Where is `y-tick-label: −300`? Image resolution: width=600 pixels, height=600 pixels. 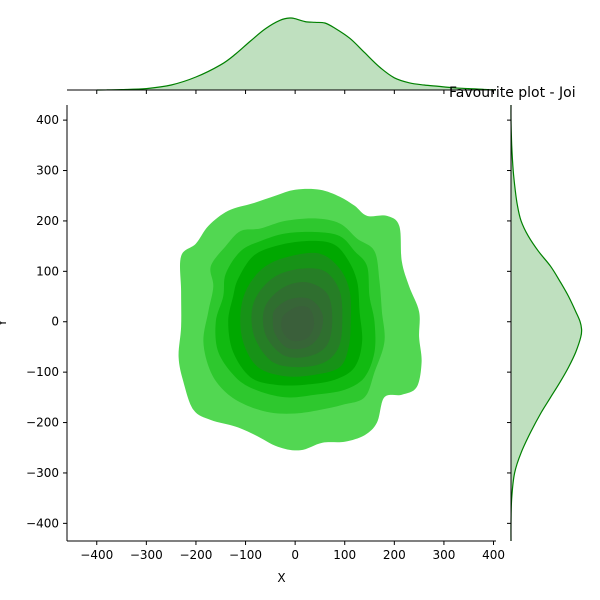 y-tick-label: −300 is located at coordinates (42, 473).